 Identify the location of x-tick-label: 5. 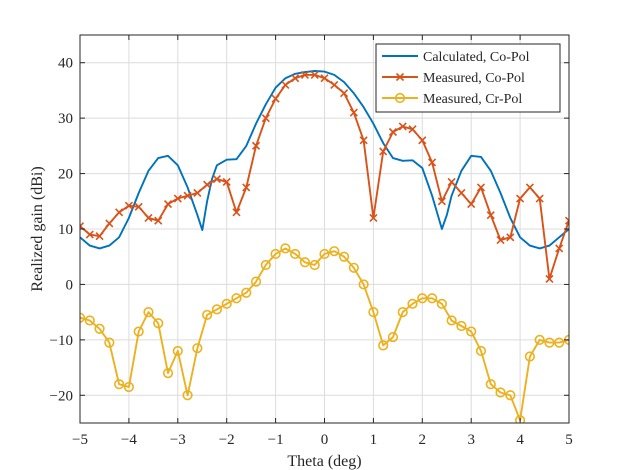
(569, 440).